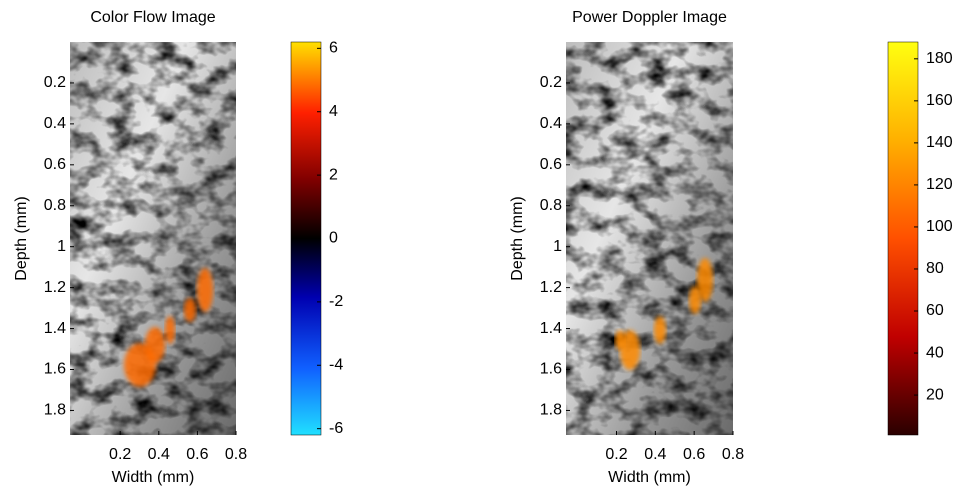 The height and width of the screenshot is (500, 969). I want to click on colorbar-tick-label: -2, so click(336, 301).